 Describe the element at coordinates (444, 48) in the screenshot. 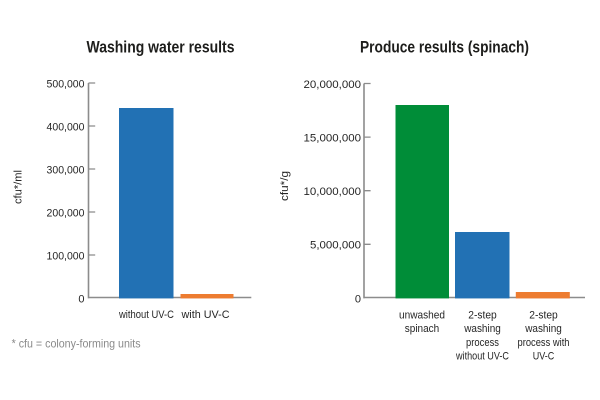

I see `svg-text: Produce results (spinach)` at that location.